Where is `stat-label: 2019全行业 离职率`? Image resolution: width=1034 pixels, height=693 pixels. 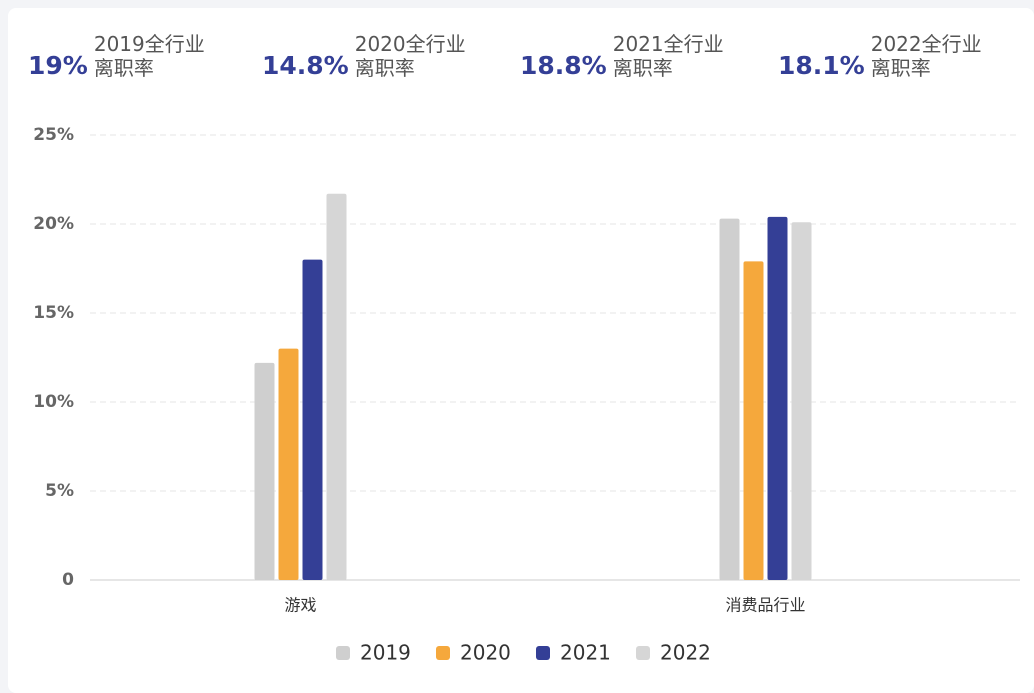 stat-label: 2019全行业 离职率 is located at coordinates (149, 56).